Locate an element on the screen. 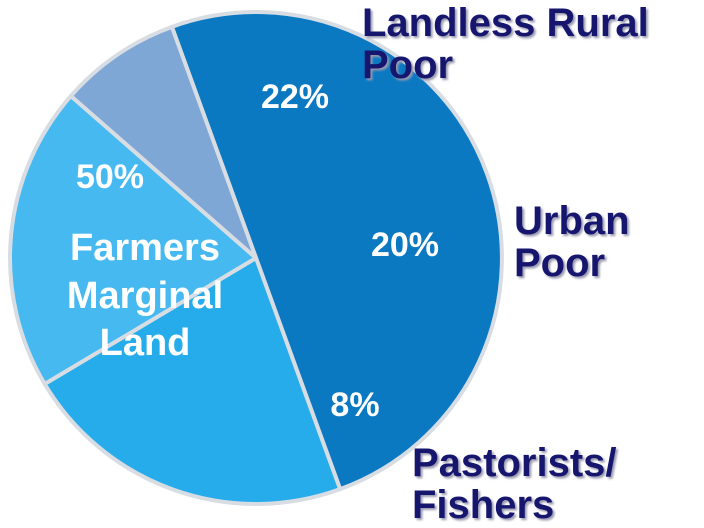  value-label: 50% is located at coordinates (110, 177).